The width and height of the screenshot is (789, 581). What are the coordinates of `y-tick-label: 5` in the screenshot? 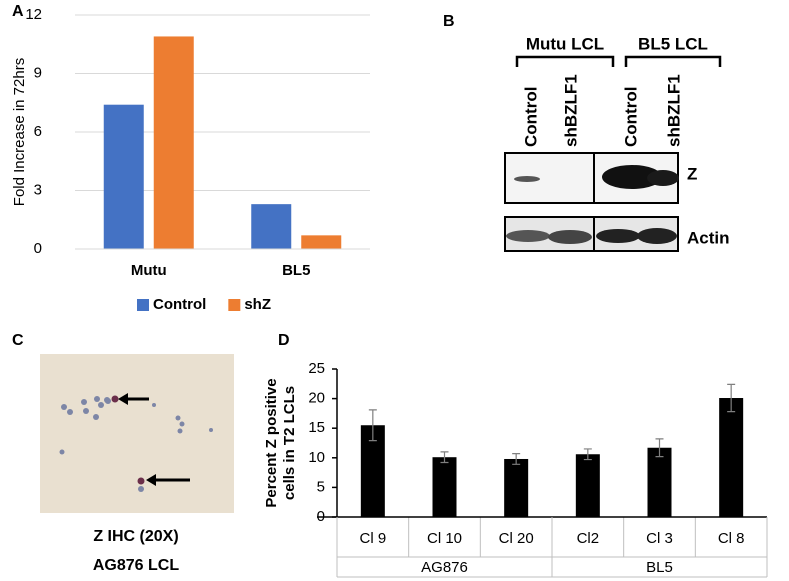 It's located at (321, 486).